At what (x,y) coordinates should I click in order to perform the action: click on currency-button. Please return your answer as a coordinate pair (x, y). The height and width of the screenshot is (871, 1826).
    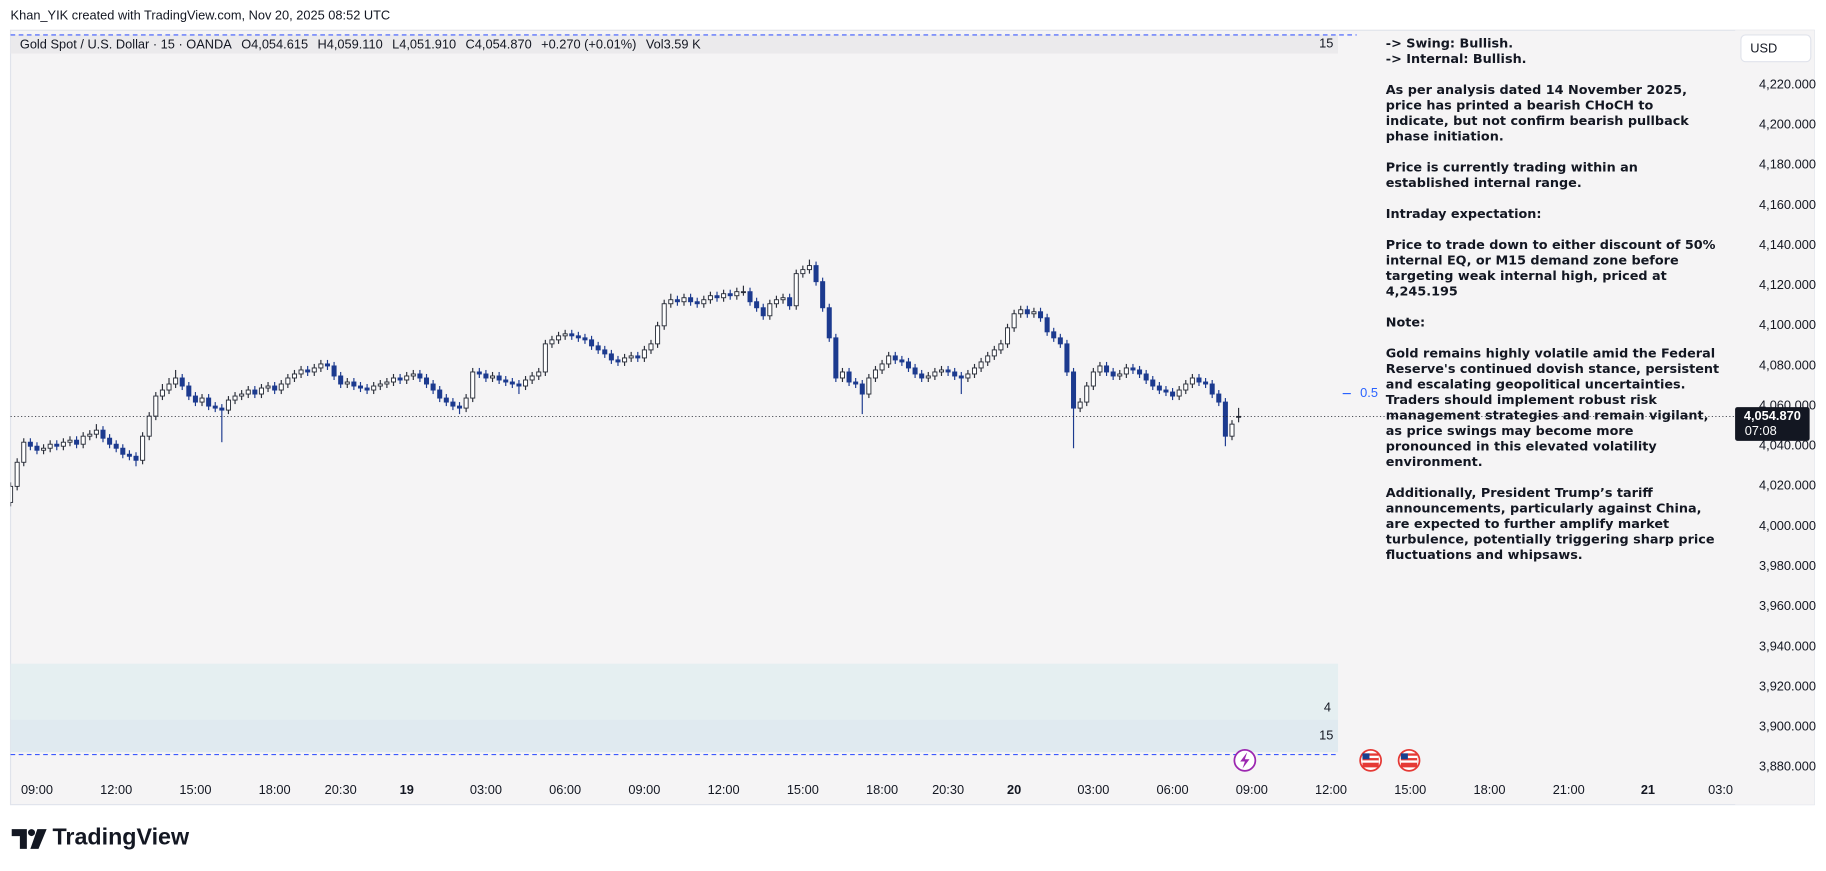
    Looking at the image, I should click on (1776, 48).